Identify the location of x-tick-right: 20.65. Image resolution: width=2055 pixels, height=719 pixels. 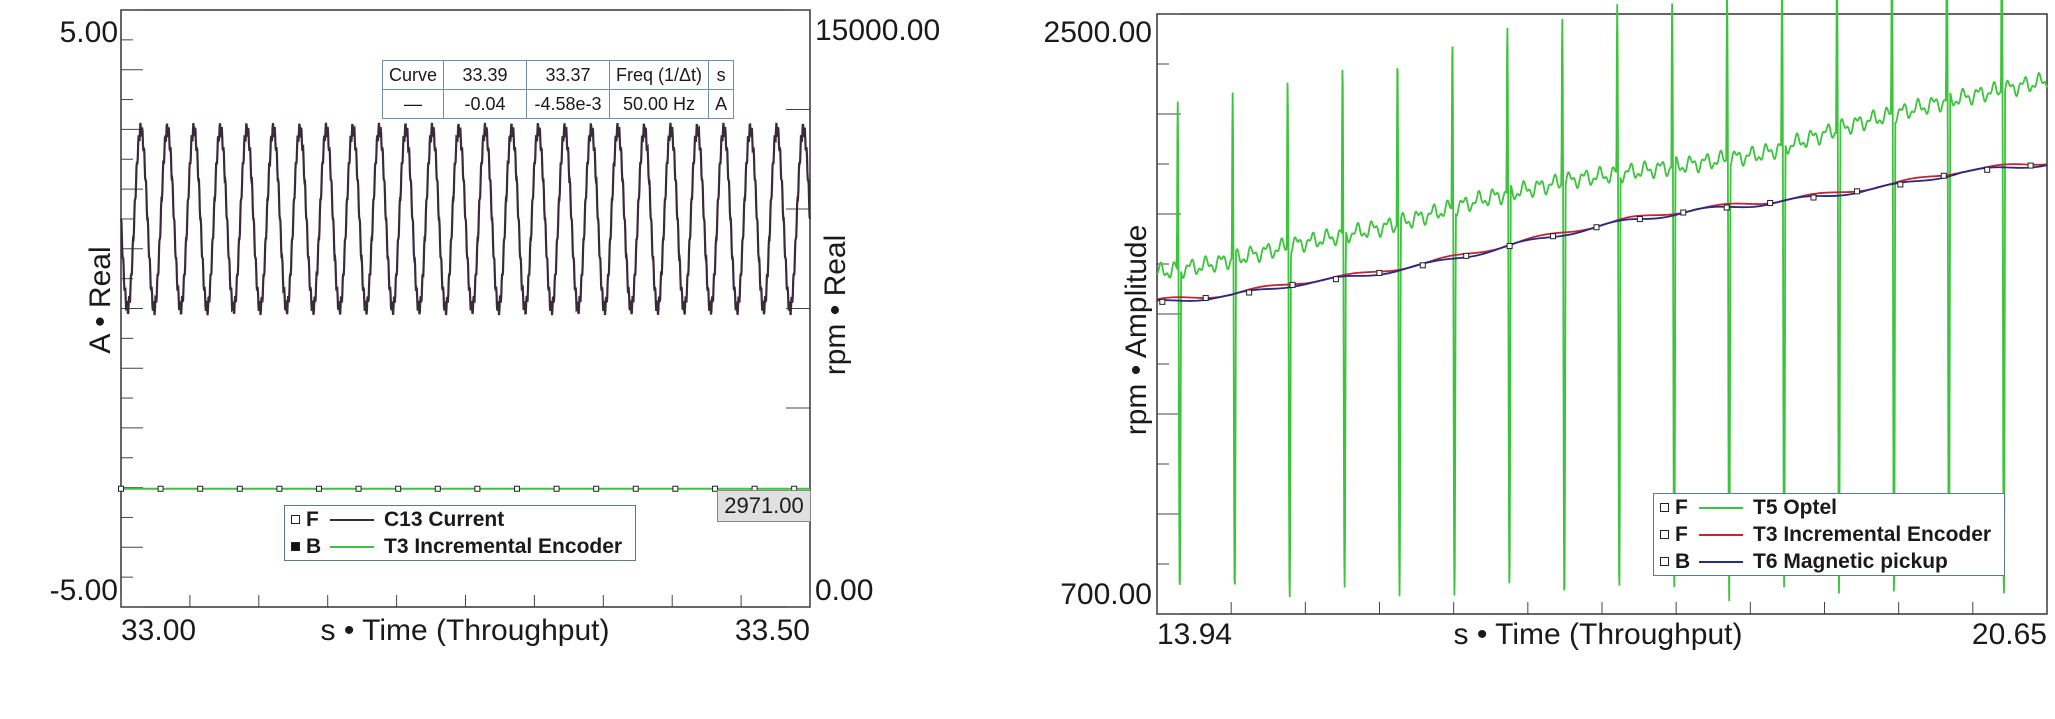
(2009, 634).